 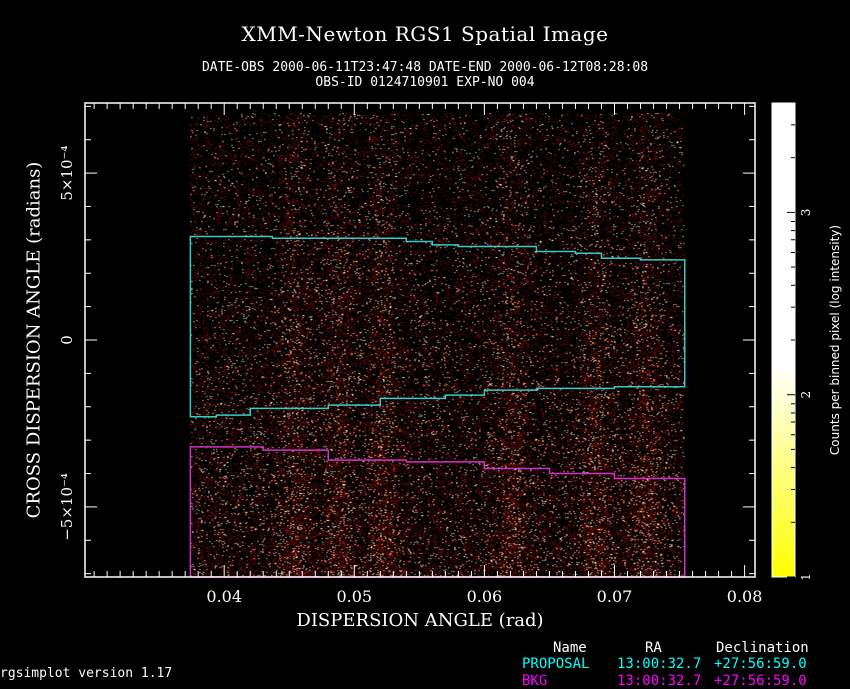 What do you see at coordinates (67, 507) in the screenshot?
I see `y-tick-label: −5×10⁻⁴` at bounding box center [67, 507].